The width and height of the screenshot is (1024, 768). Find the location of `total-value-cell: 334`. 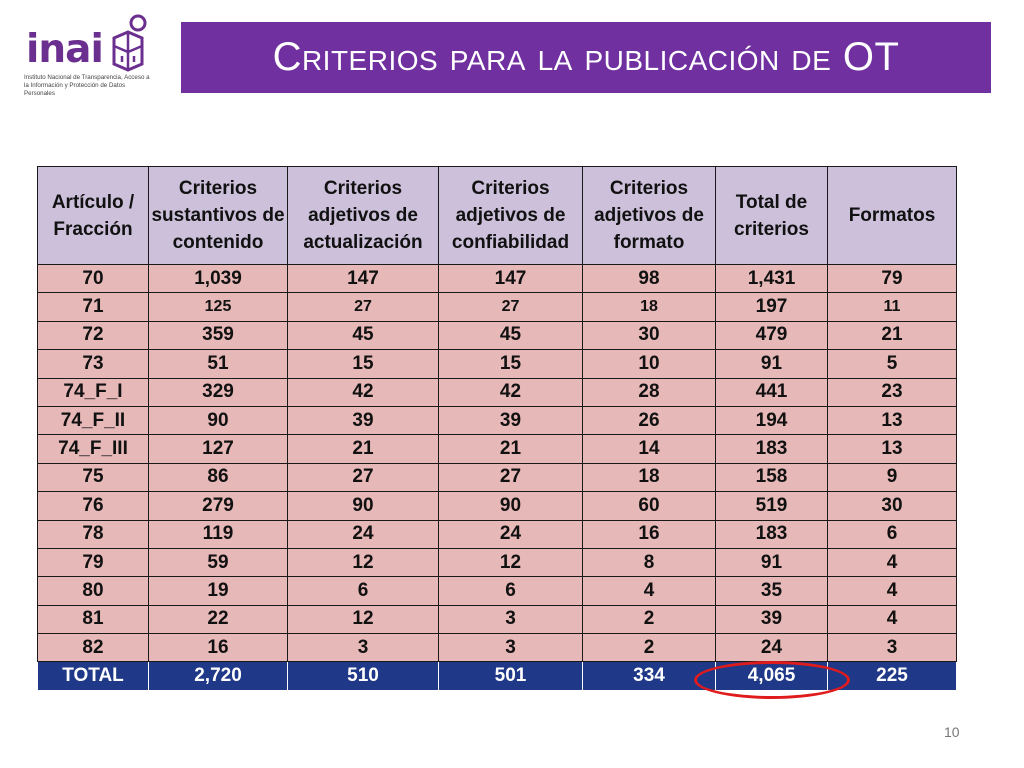

total-value-cell: 334 is located at coordinates (649, 676).